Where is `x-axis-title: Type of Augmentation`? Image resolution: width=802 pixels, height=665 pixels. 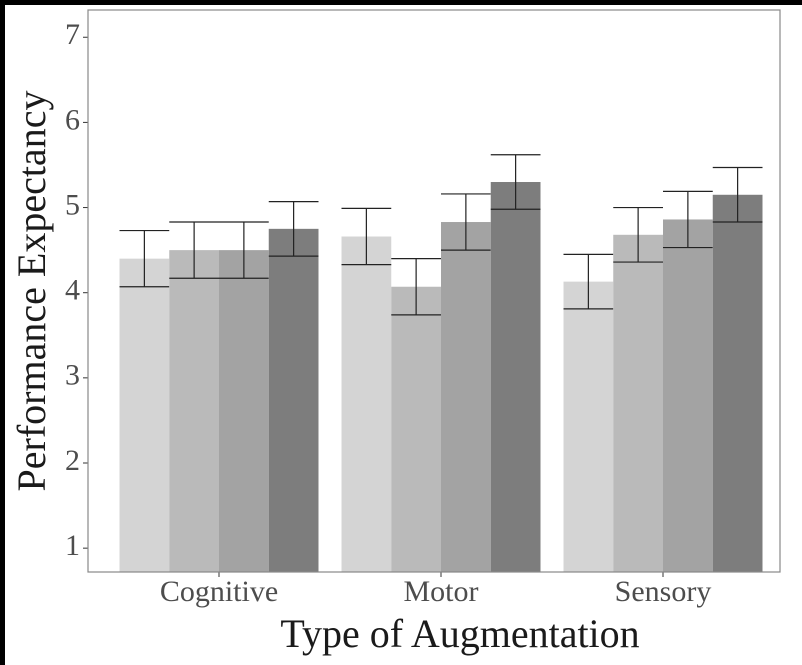 x-axis-title: Type of Augmentation is located at coordinates (459, 633).